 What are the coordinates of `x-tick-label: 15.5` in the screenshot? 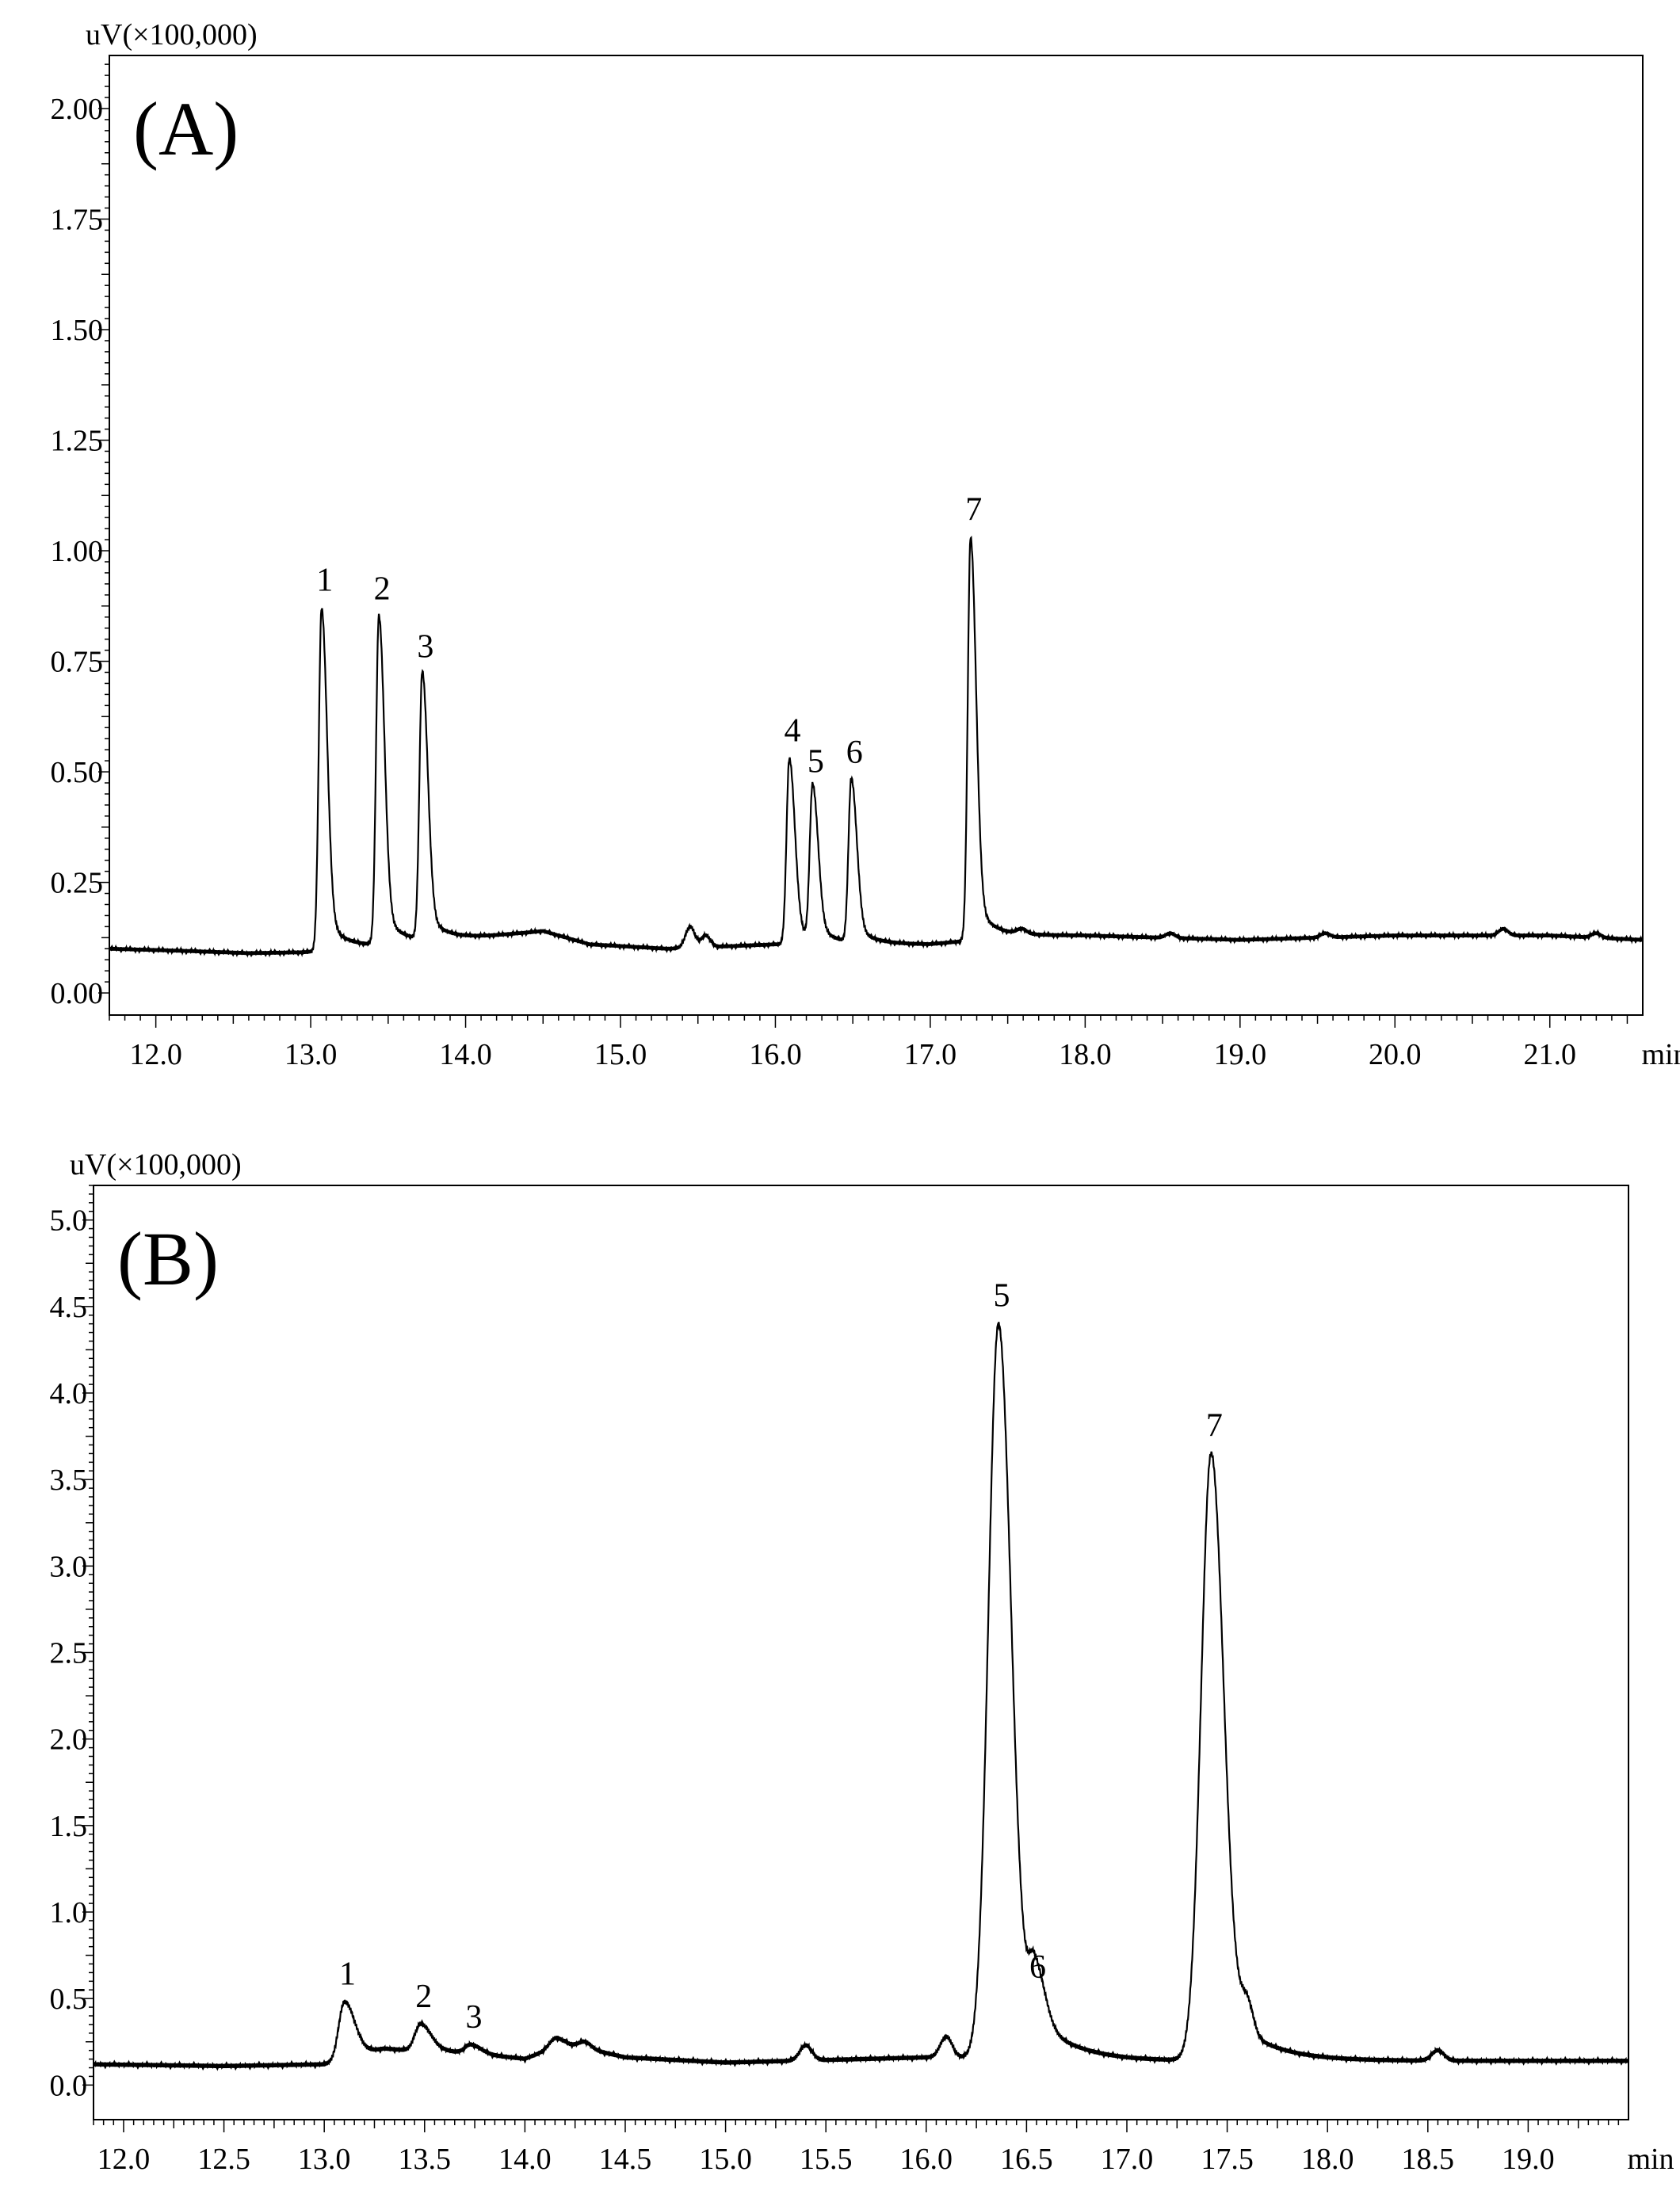 It's located at (827, 2159).